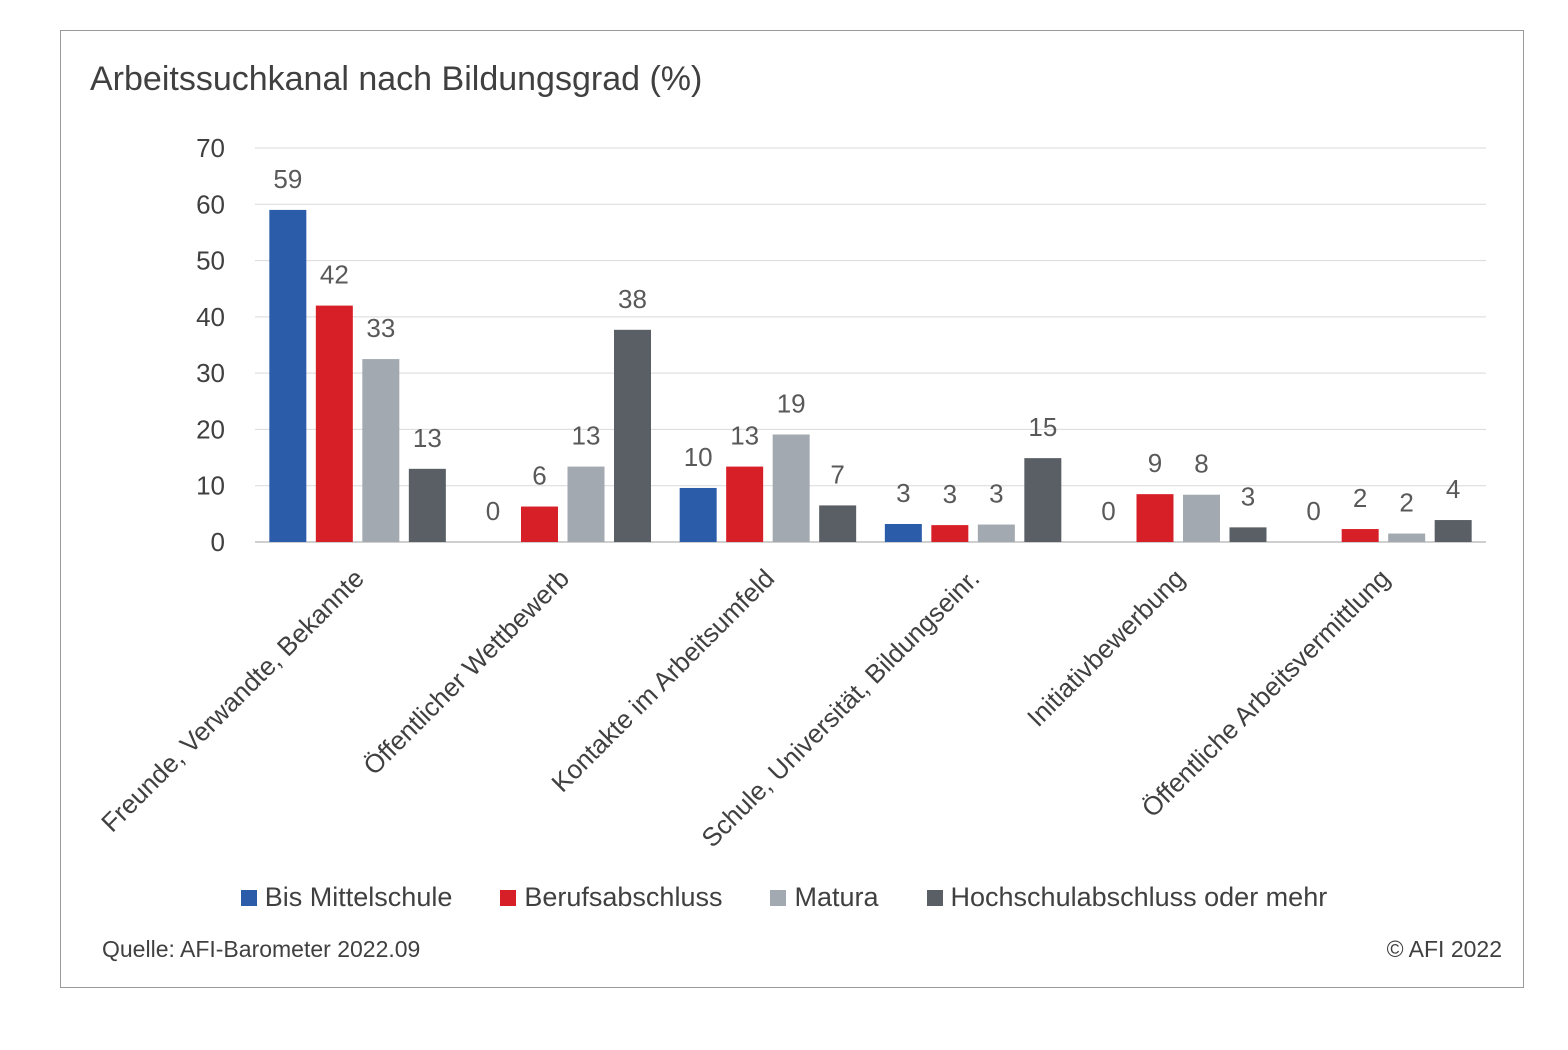 Image resolution: width=1568 pixels, height=1050 pixels. Describe the element at coordinates (1266, 693) in the screenshot. I see `x-category-label: Öffentliche Arbeitsvermittlung` at that location.